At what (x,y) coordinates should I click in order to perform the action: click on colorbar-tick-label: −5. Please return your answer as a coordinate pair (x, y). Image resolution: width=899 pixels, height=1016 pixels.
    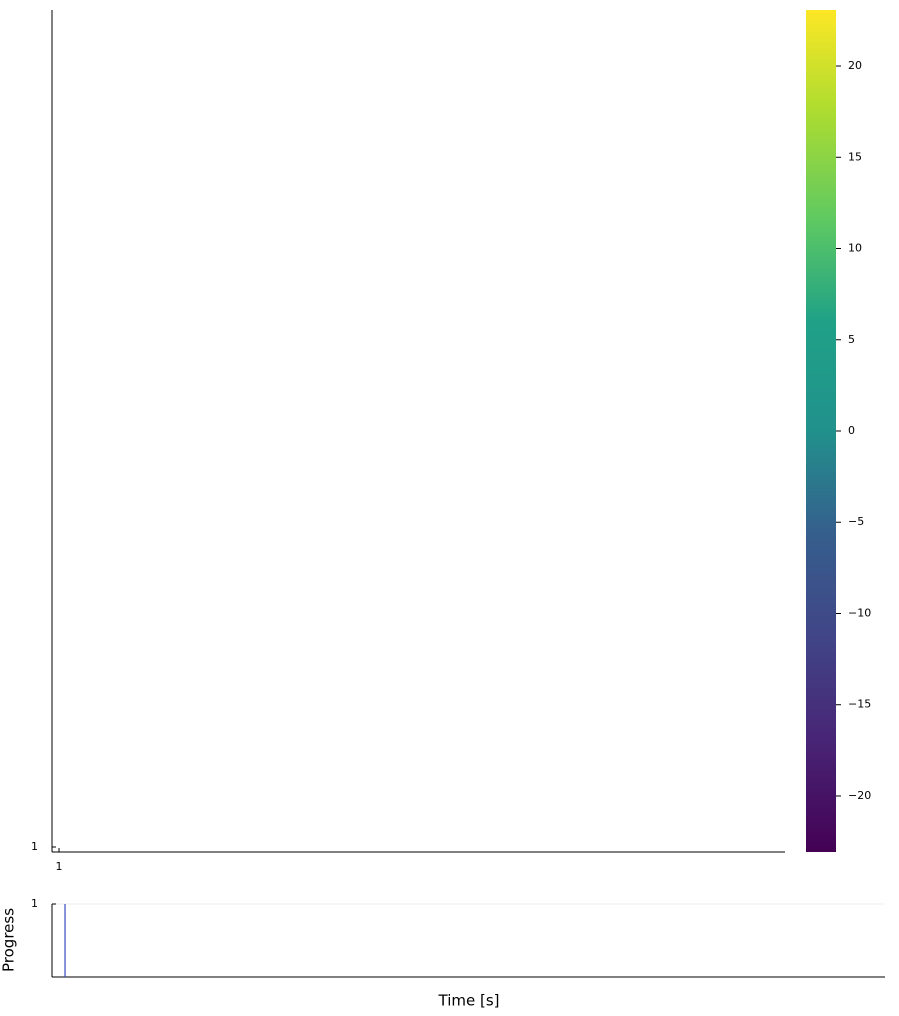
    Looking at the image, I should click on (856, 521).